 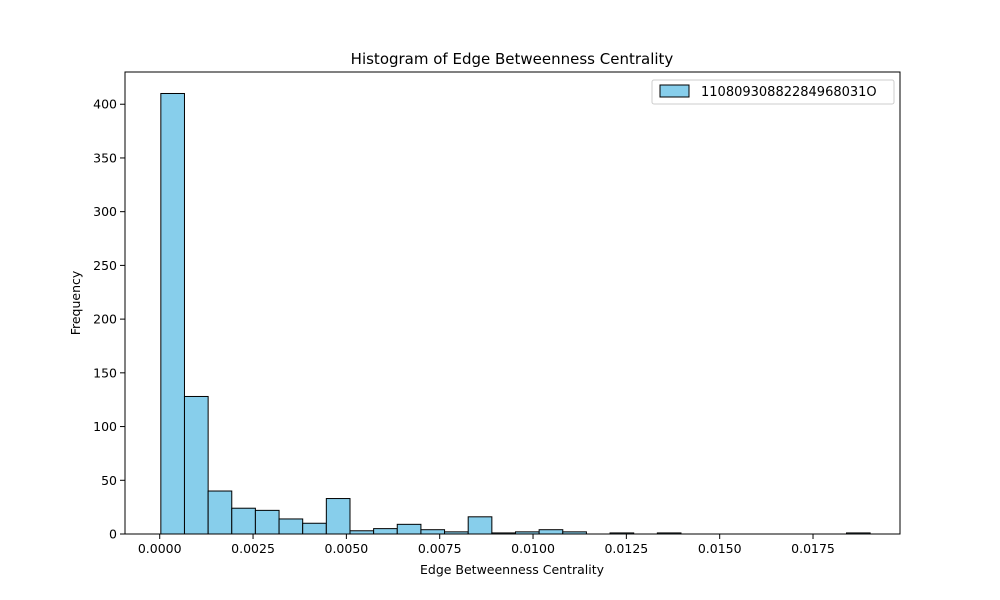 I want to click on x-tick-label: 0.0000, so click(x=160, y=548).